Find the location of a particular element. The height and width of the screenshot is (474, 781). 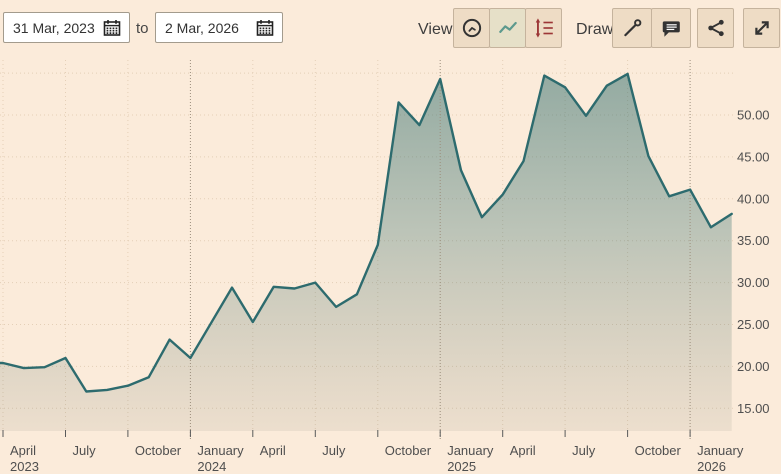

y-axis-label: 30.00 is located at coordinates (753, 282).